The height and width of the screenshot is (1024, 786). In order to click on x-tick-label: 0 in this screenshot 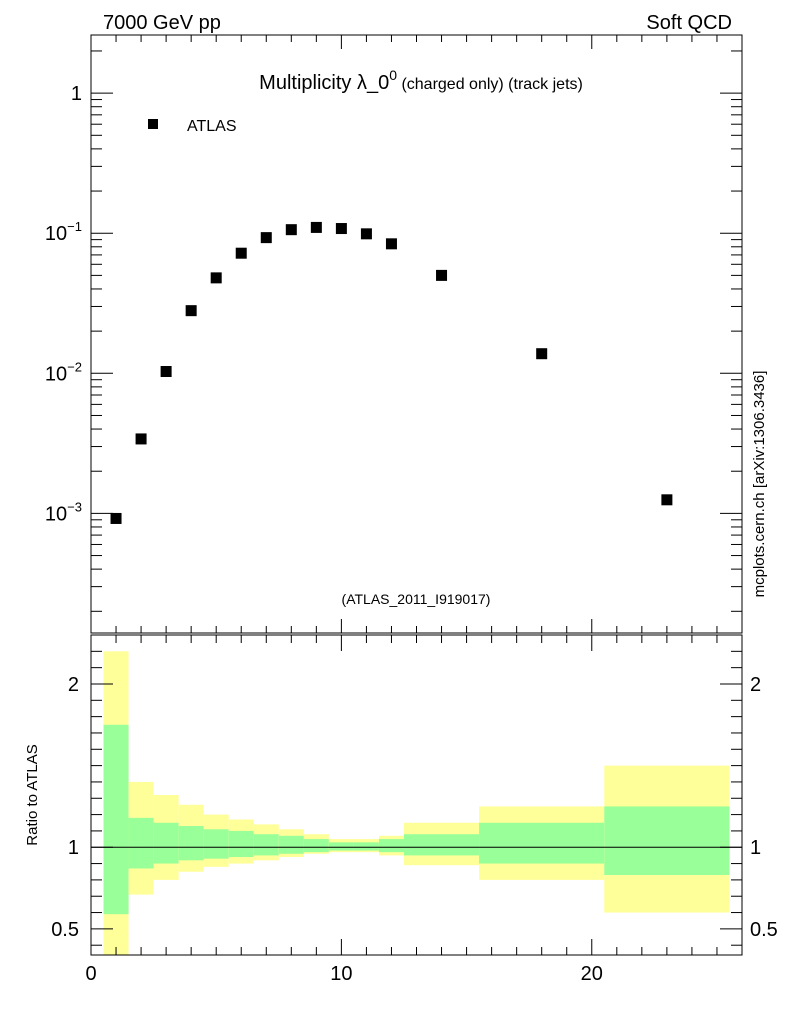, I will do `click(90, 974)`.